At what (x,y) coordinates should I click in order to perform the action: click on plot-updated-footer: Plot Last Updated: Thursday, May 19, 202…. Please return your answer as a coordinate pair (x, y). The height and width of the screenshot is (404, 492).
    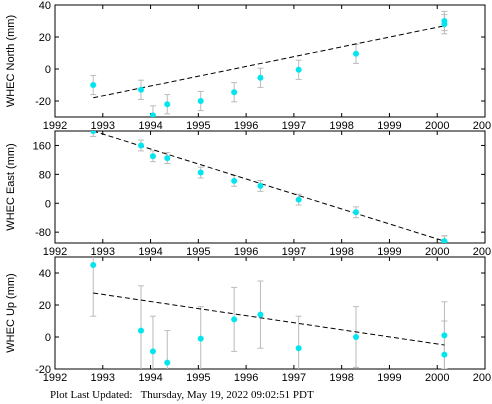
    Looking at the image, I should click on (182, 395).